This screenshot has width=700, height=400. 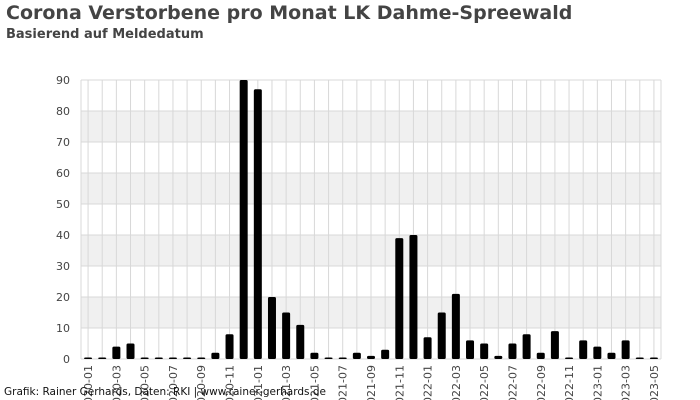 I want to click on y-tick-label: 40, so click(x=63, y=235).